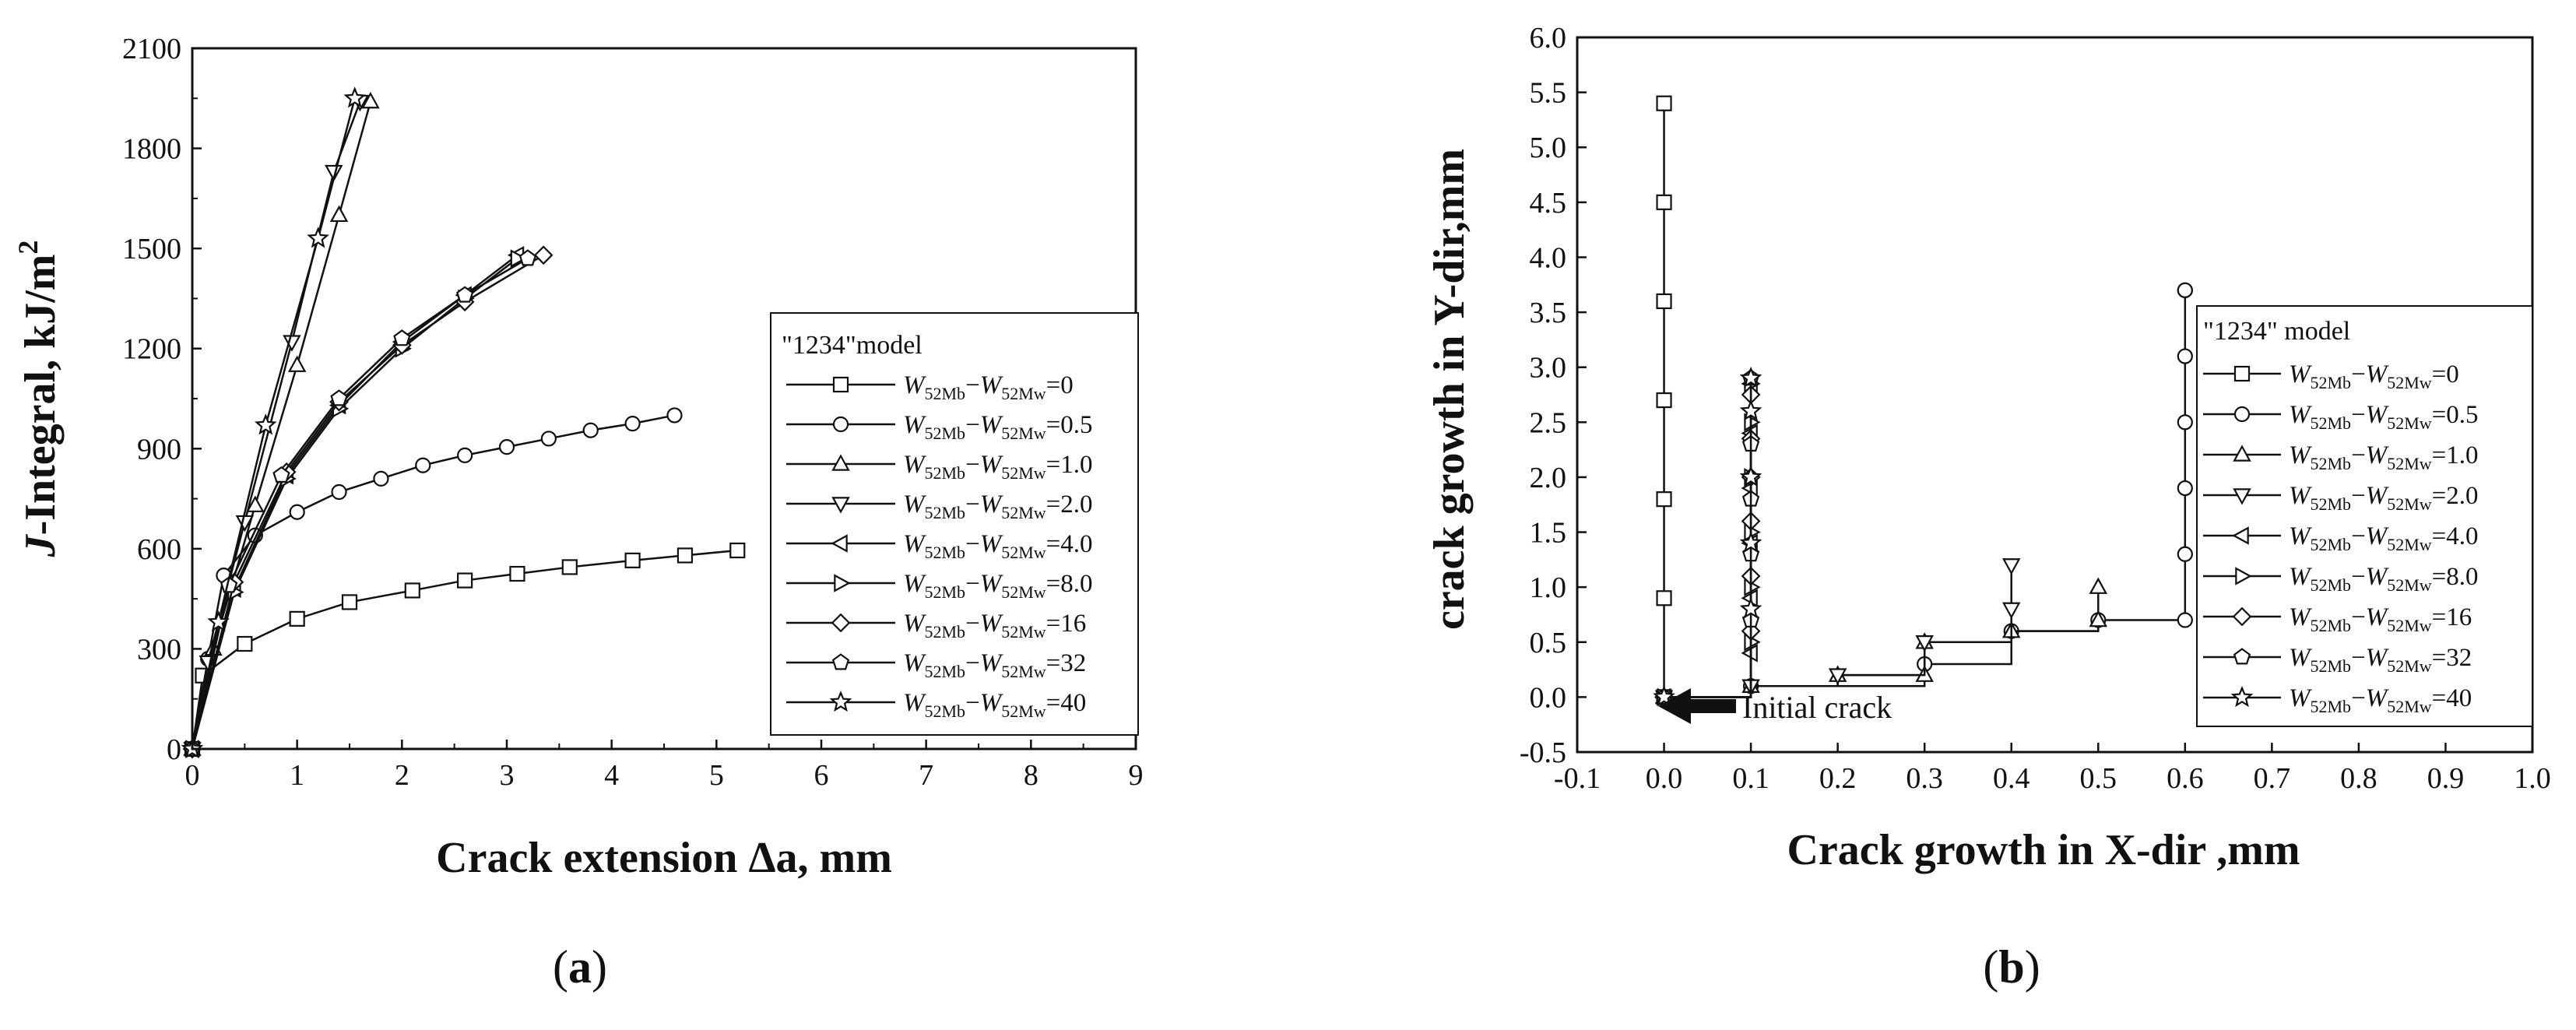  What do you see at coordinates (193, 775) in the screenshot?
I see `panel-a-x-tick-label: 0` at bounding box center [193, 775].